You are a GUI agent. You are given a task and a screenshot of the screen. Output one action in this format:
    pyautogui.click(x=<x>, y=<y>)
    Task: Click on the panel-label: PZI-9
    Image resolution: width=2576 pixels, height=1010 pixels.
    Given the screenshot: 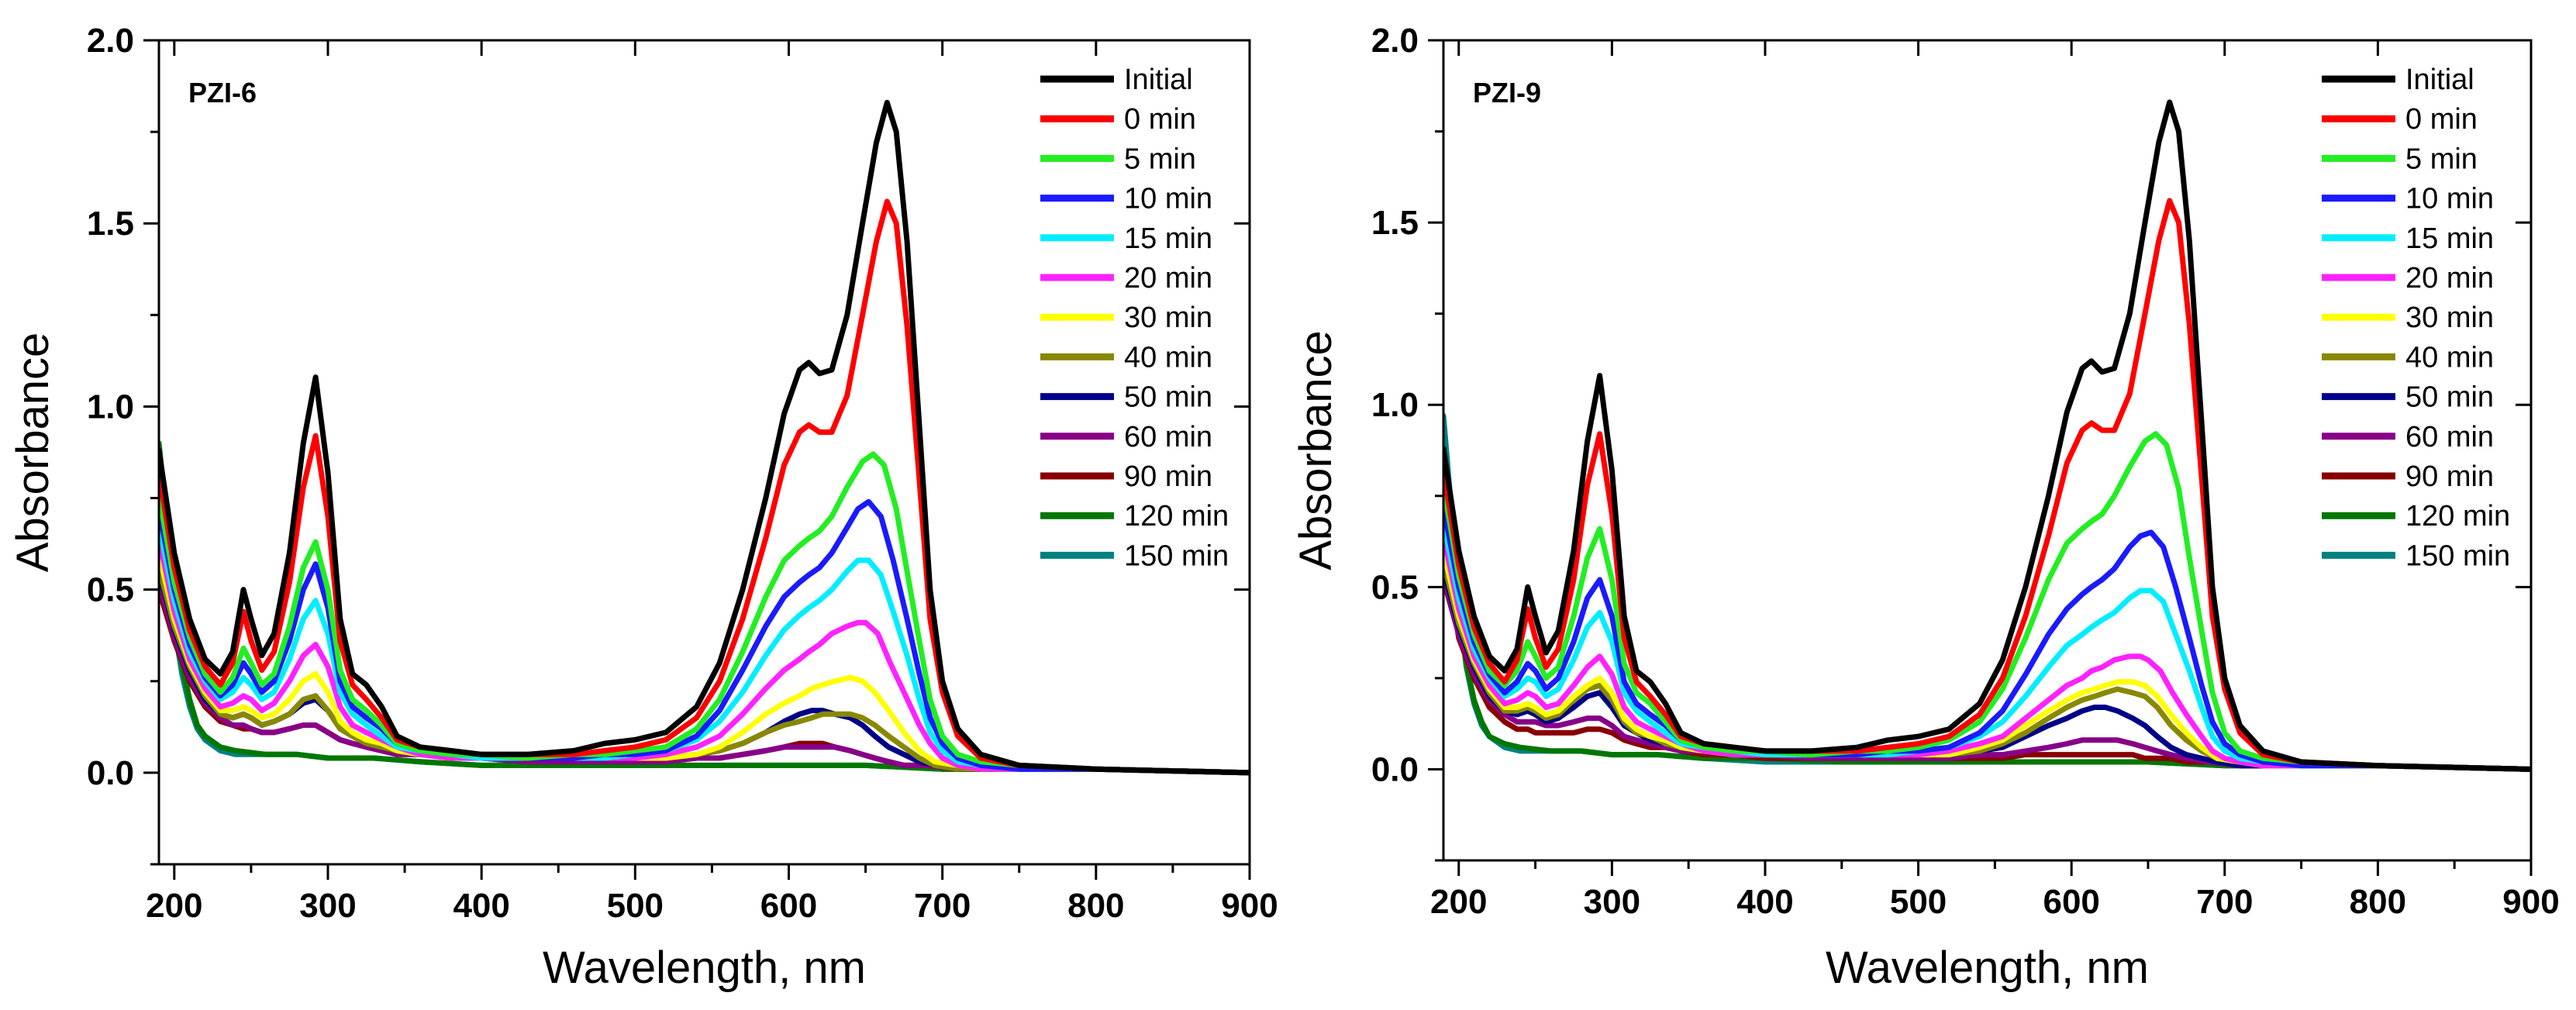 What is the action you would take?
    pyautogui.click(x=1507, y=93)
    